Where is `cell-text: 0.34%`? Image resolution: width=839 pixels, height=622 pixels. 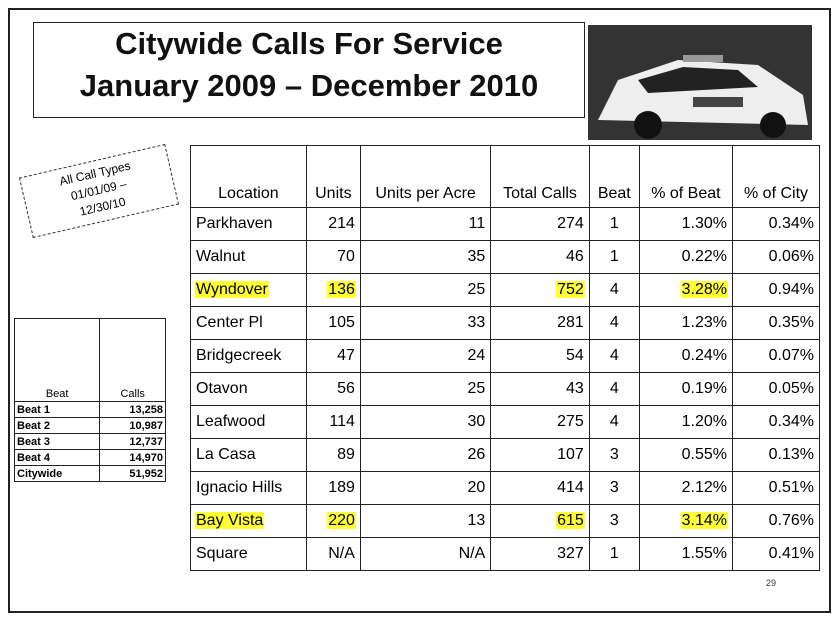
cell-text: 0.34% is located at coordinates (791, 223).